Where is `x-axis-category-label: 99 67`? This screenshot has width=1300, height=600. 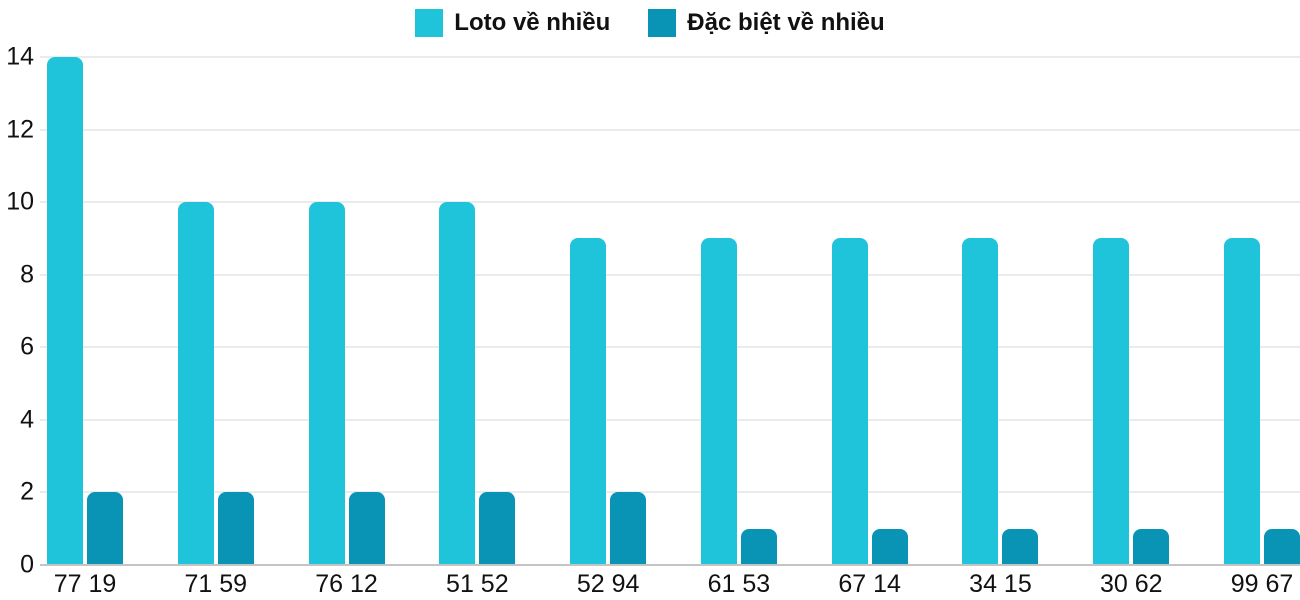 x-axis-category-label: 99 67 is located at coordinates (1262, 584).